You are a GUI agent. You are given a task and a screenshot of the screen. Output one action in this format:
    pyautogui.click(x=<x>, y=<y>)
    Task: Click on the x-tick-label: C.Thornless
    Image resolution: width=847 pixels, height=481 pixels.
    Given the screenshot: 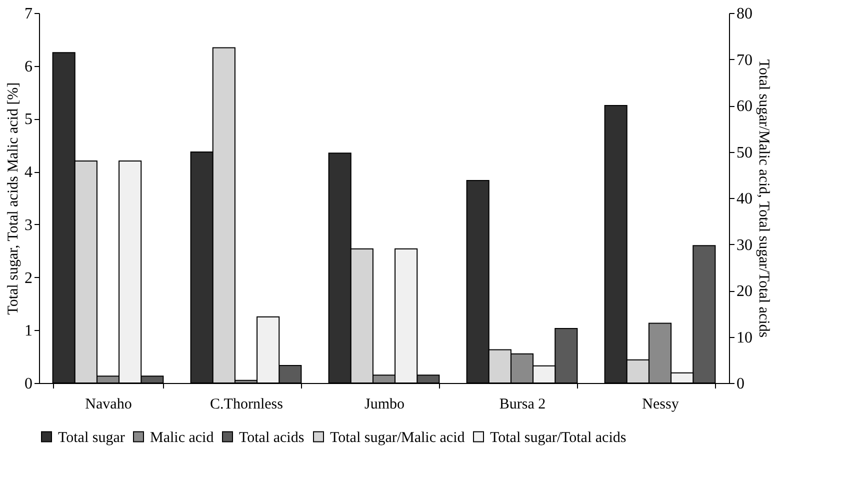 What is the action you would take?
    pyautogui.click(x=247, y=404)
    